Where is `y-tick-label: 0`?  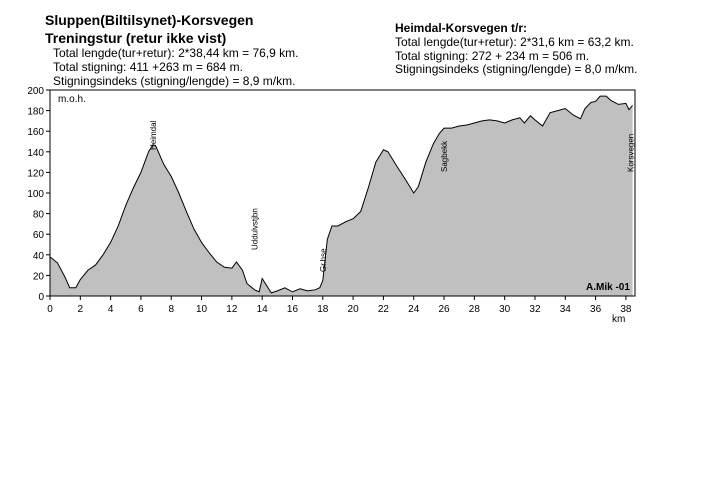 y-tick-label: 0 is located at coordinates (41, 297).